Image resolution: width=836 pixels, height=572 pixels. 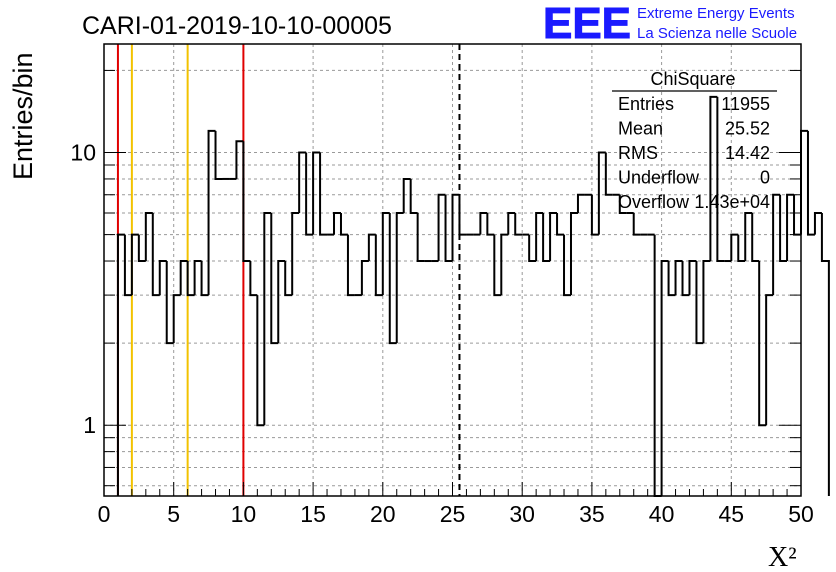 I want to click on stats-row-label: RMS, so click(x=638, y=153).